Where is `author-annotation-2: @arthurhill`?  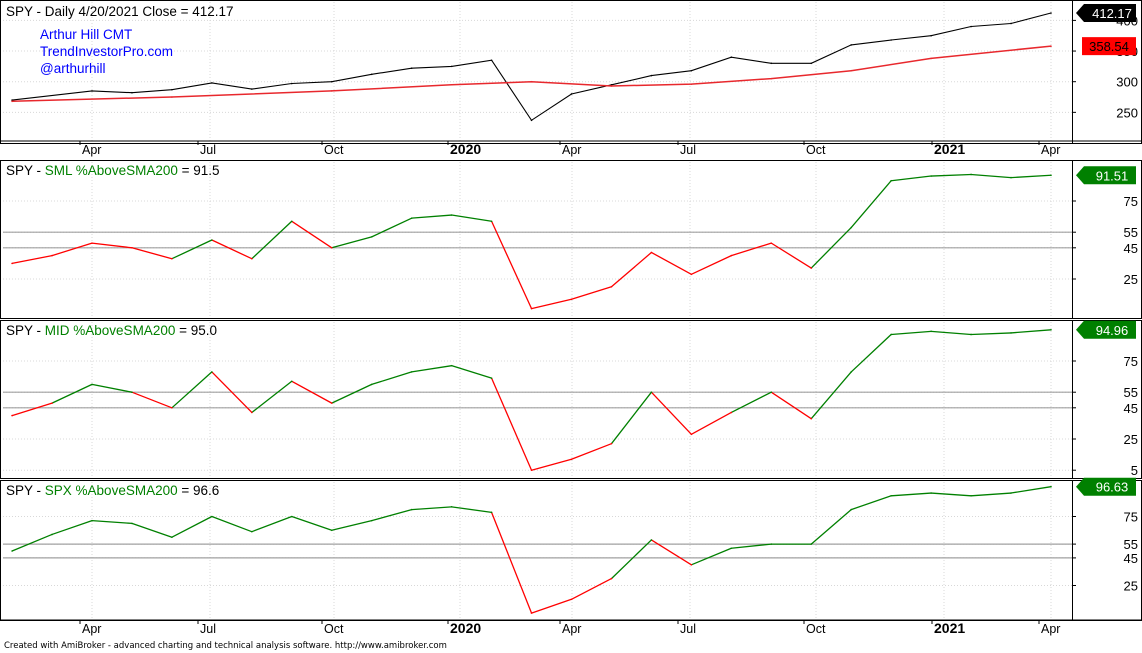
author-annotation-2: @arthurhill is located at coordinates (72, 68).